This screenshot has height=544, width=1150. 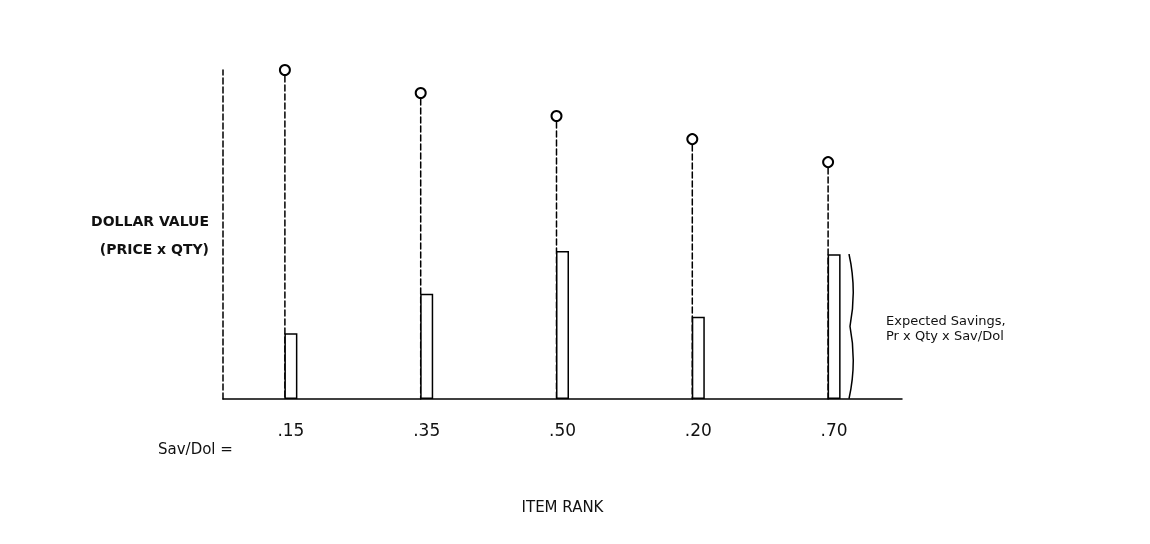 I want to click on text: Sav/Dol =, so click(x=195, y=448).